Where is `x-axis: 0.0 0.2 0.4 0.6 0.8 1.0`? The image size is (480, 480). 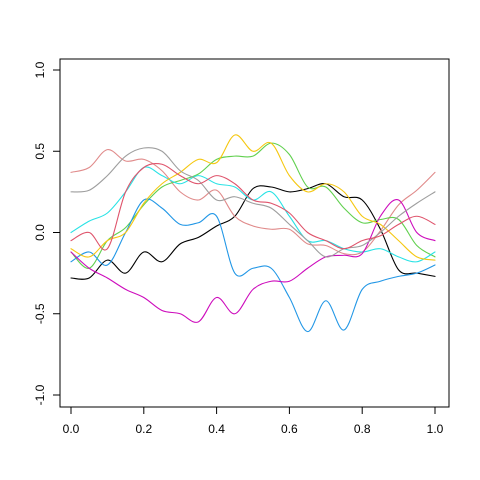
x-axis: 0.0 0.2 0.4 0.6 0.8 1.0 is located at coordinates (253, 421).